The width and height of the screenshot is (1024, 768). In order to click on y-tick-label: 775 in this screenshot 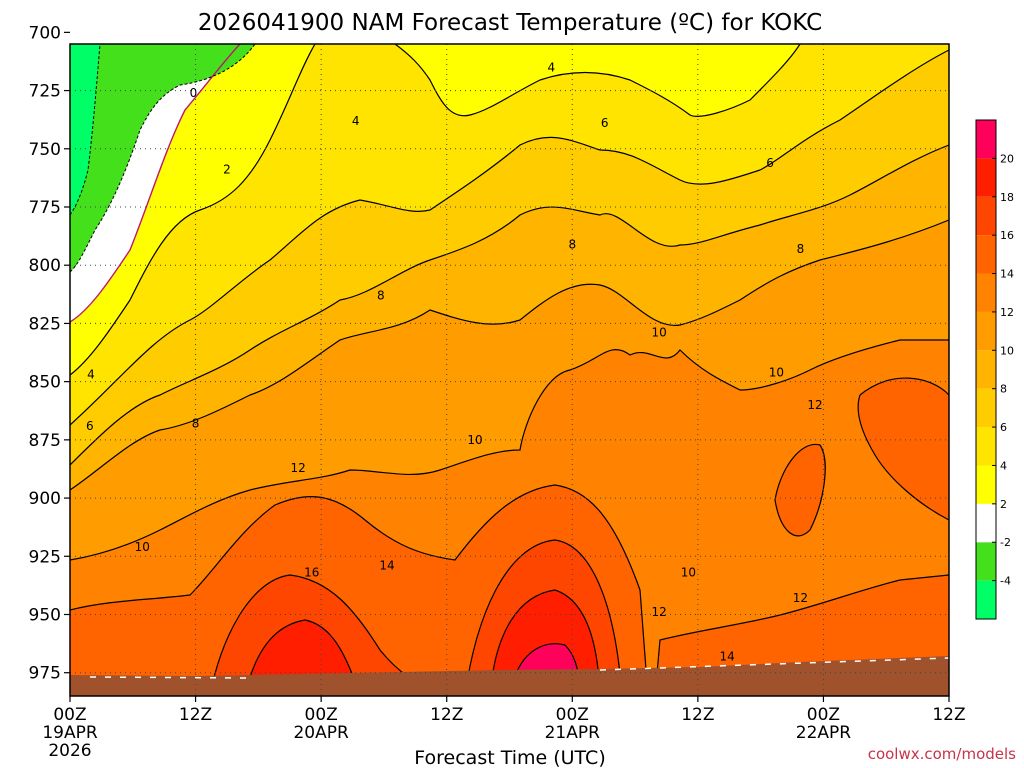, I will do `click(45, 208)`.